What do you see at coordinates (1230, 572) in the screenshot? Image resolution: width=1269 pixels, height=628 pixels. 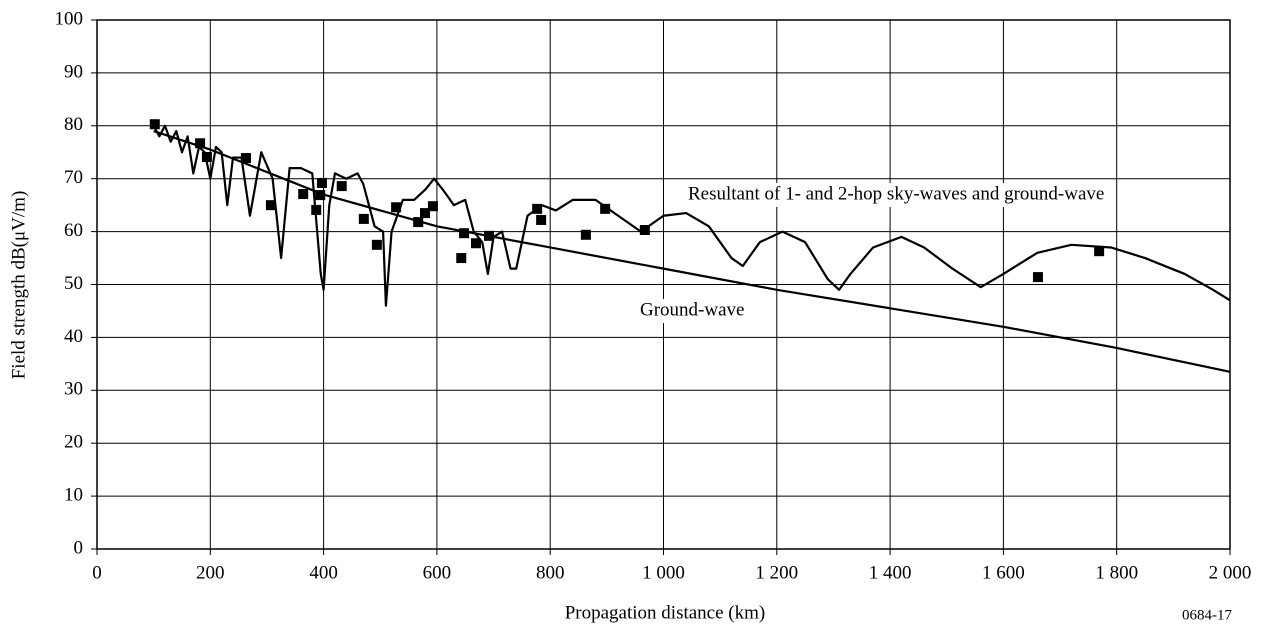 I see `x-tick-label: 2 000` at bounding box center [1230, 572].